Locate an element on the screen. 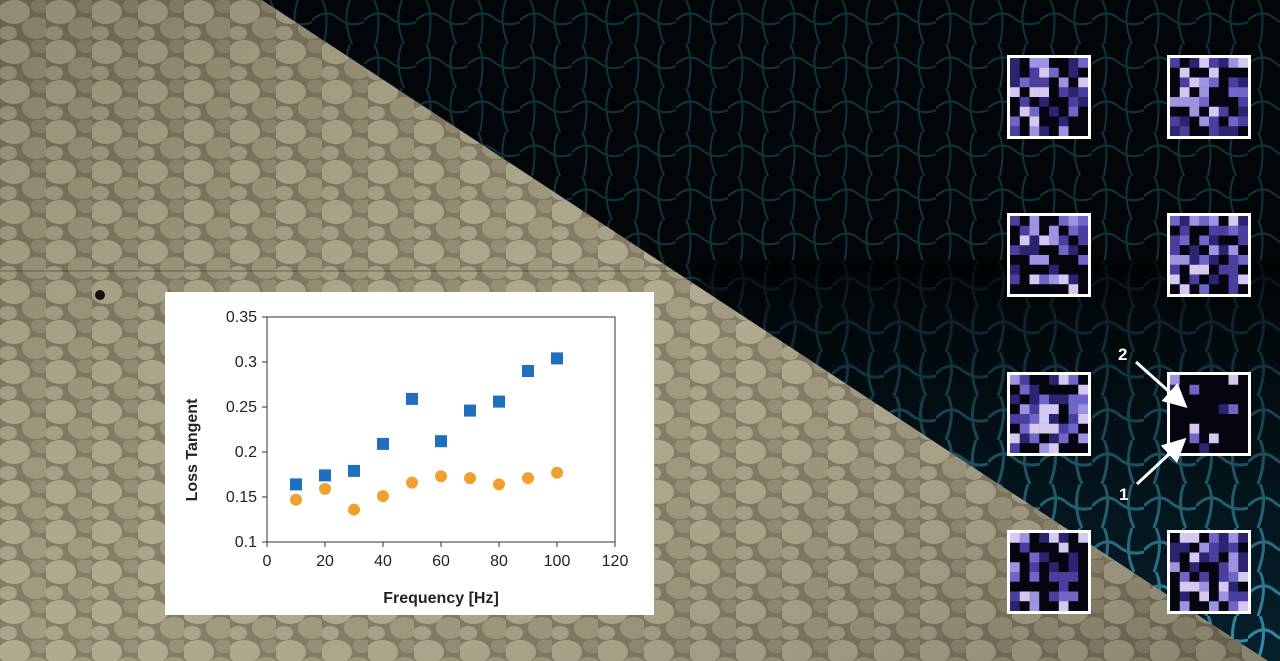 The image size is (1280, 661). y-tick-label: 0.2 is located at coordinates (246, 452).